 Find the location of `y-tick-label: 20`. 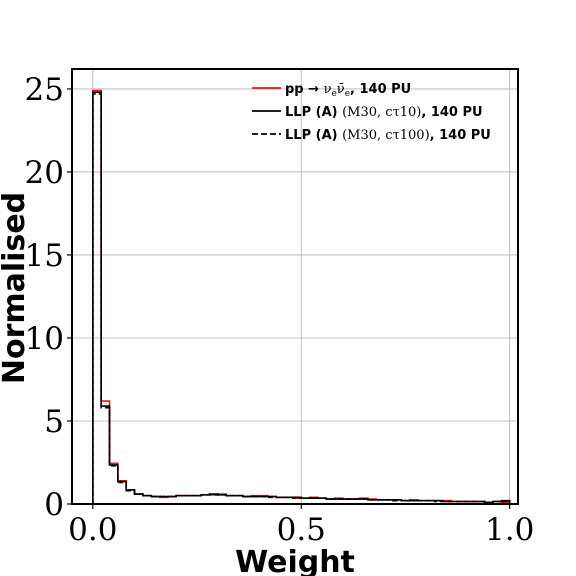

y-tick-label: 20 is located at coordinates (44, 173).